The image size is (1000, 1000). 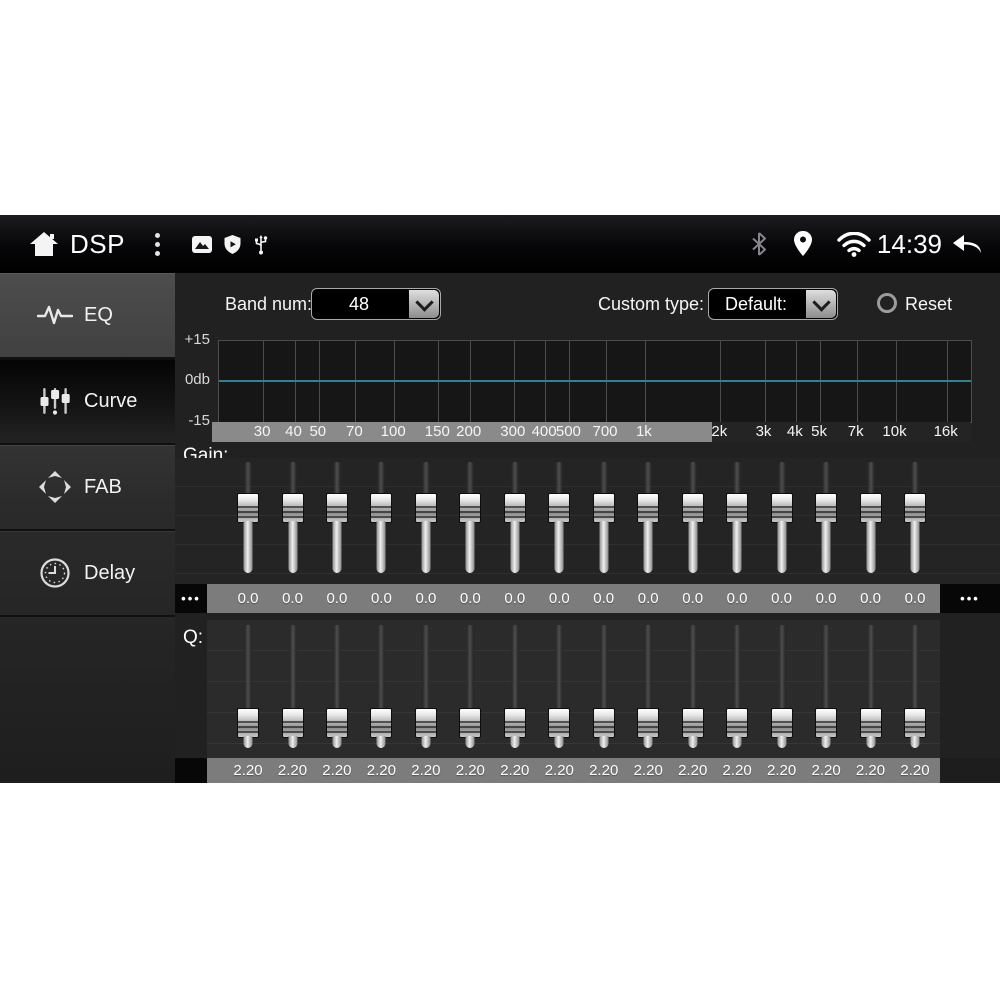 I want to click on bluetooth-icon, so click(x=759, y=244).